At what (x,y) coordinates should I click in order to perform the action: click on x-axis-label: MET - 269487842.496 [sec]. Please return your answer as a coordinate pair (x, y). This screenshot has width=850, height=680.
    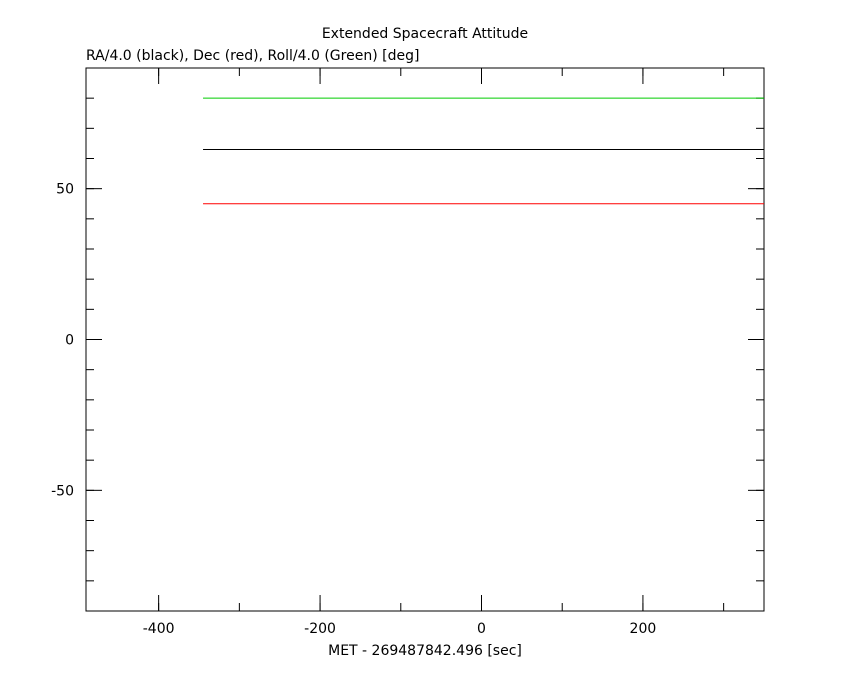
    Looking at the image, I should click on (425, 651).